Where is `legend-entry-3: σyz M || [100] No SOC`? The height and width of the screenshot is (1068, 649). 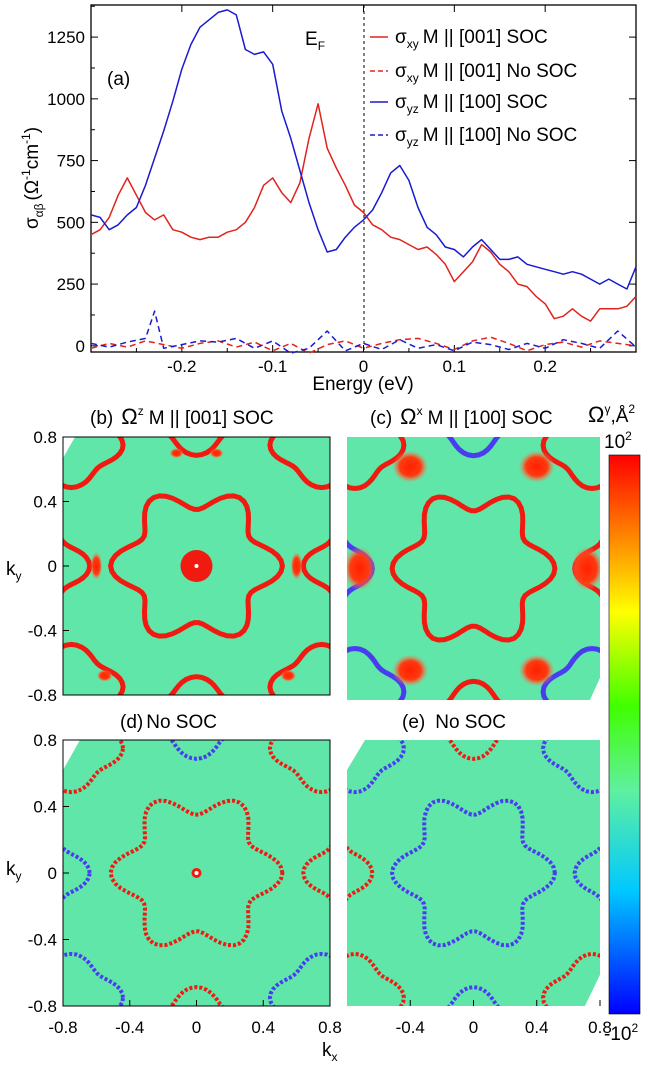
legend-entry-3: σyz M || [100] No SOC is located at coordinates (486, 137).